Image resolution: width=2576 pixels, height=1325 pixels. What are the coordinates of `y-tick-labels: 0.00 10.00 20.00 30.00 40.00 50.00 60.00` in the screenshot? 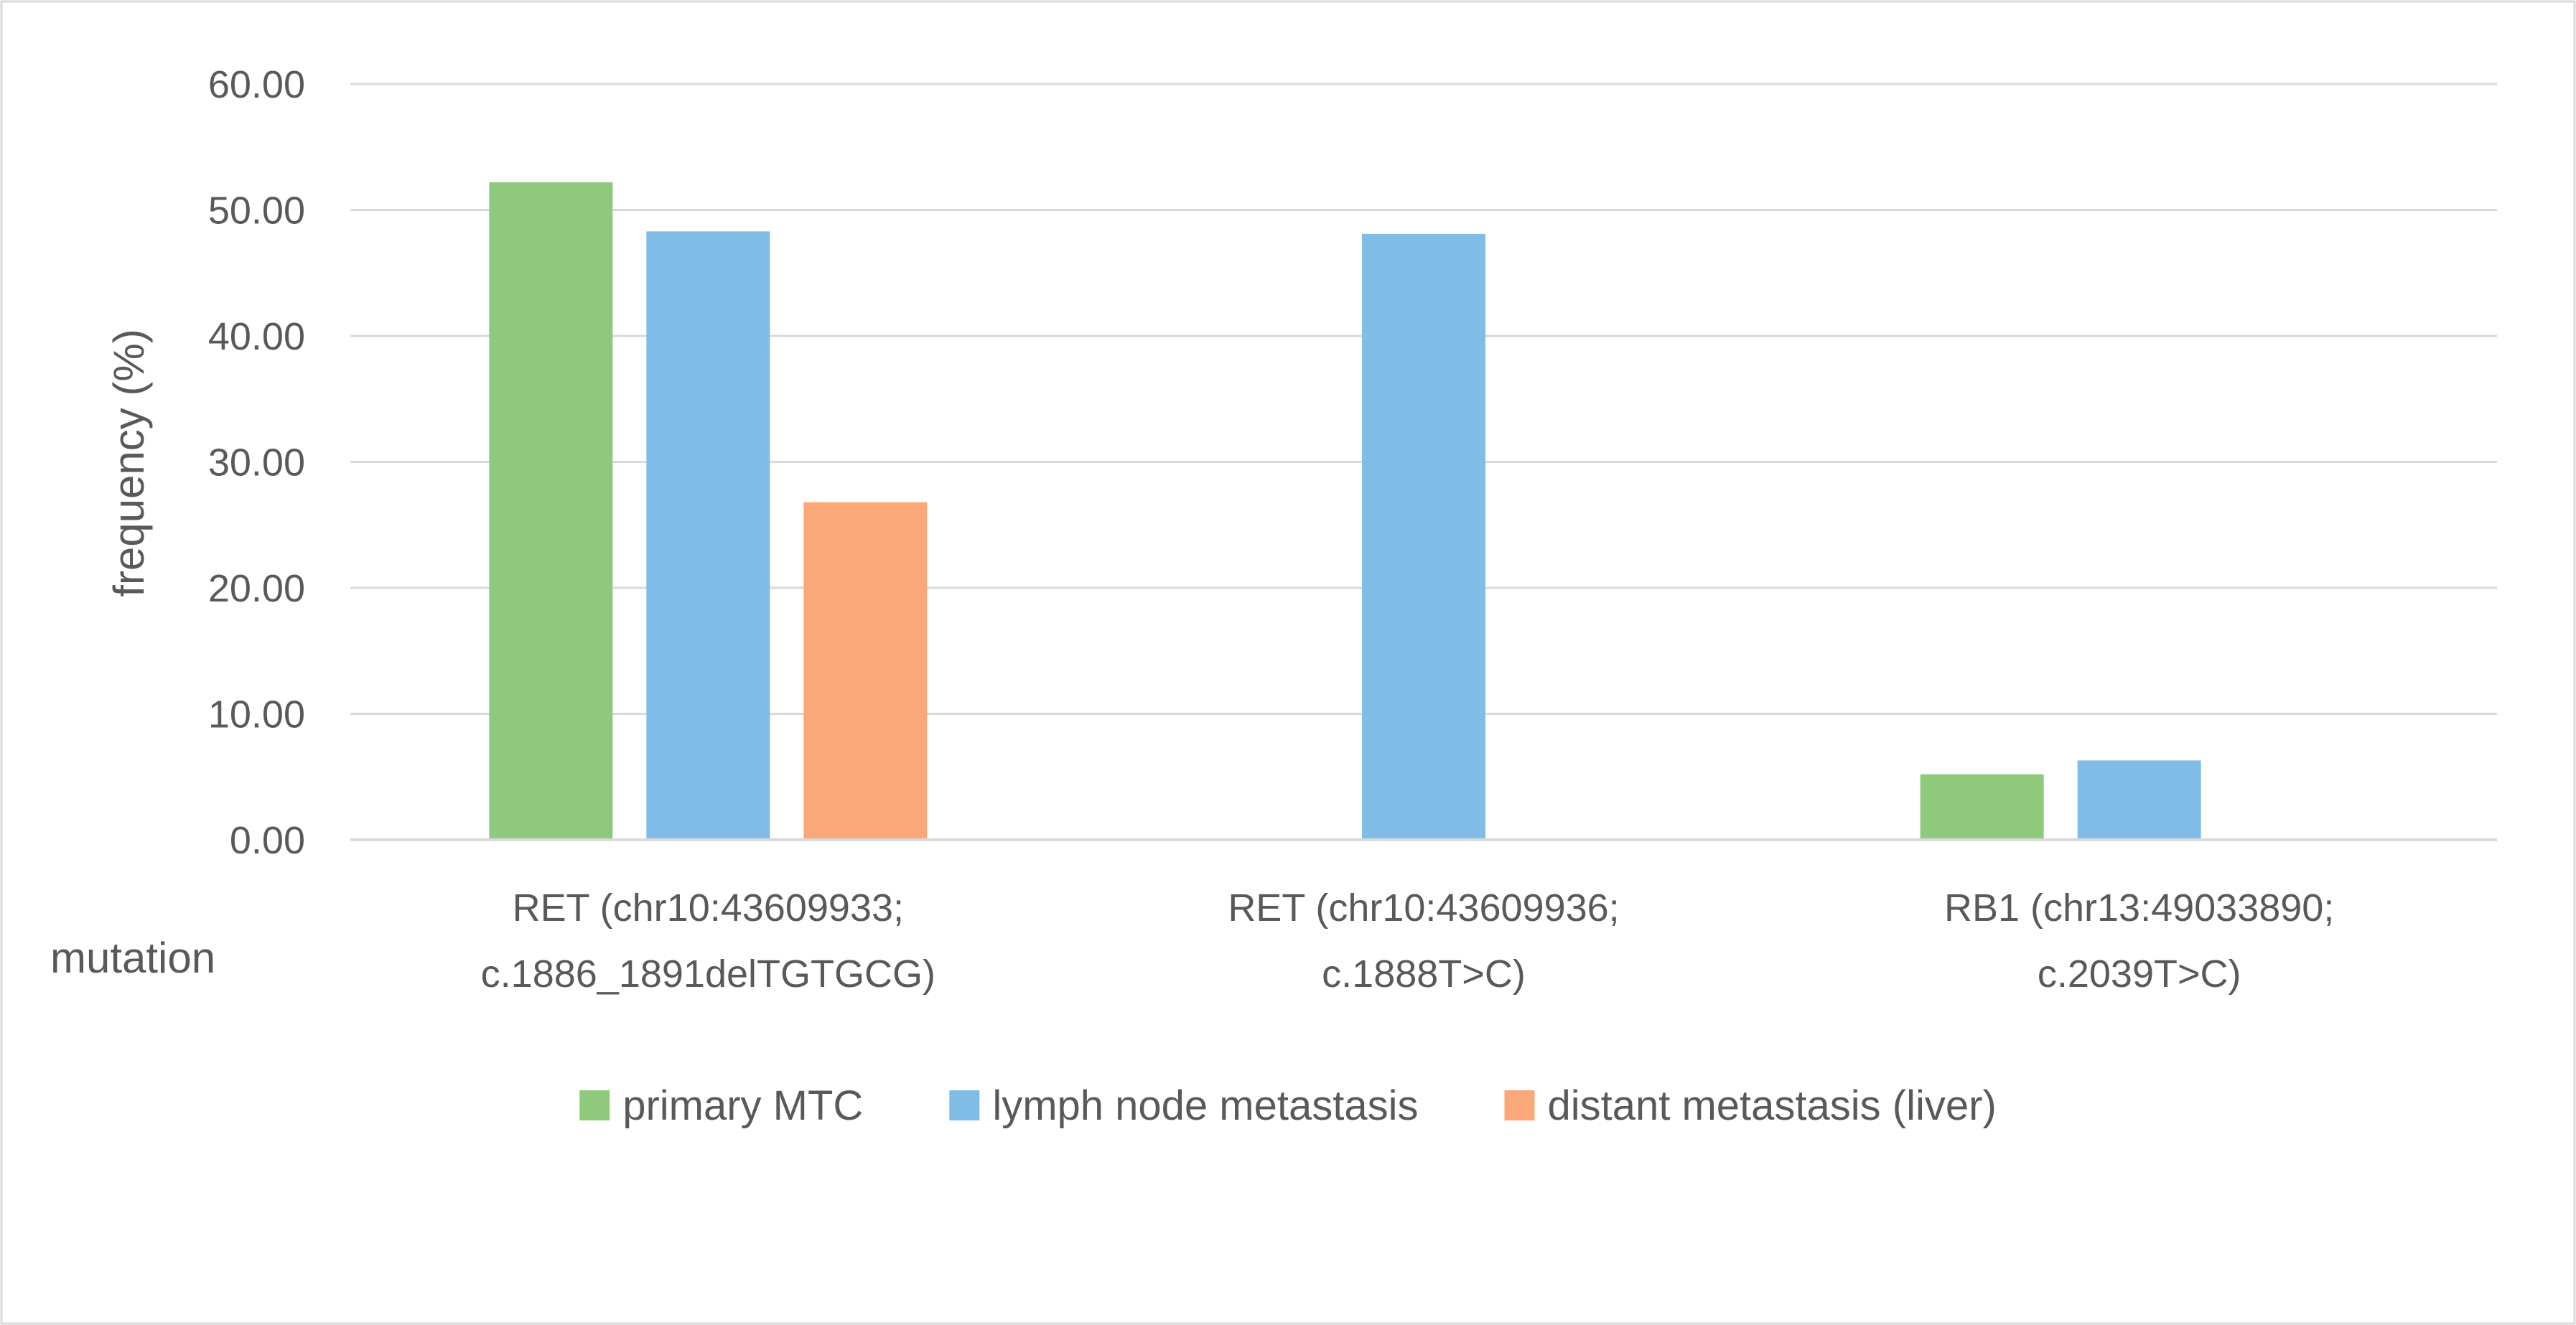 It's located at (256, 462).